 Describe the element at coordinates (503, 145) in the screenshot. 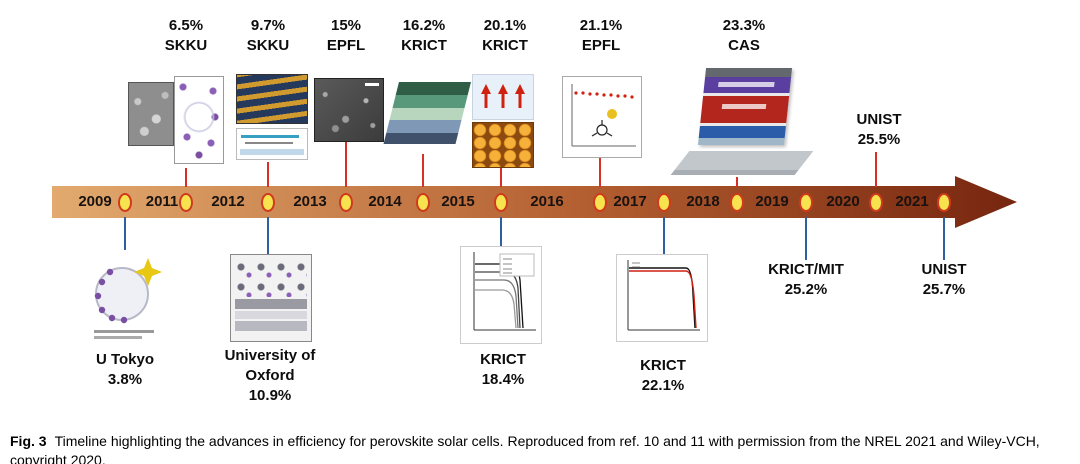

I see `perovskite-spheres` at that location.